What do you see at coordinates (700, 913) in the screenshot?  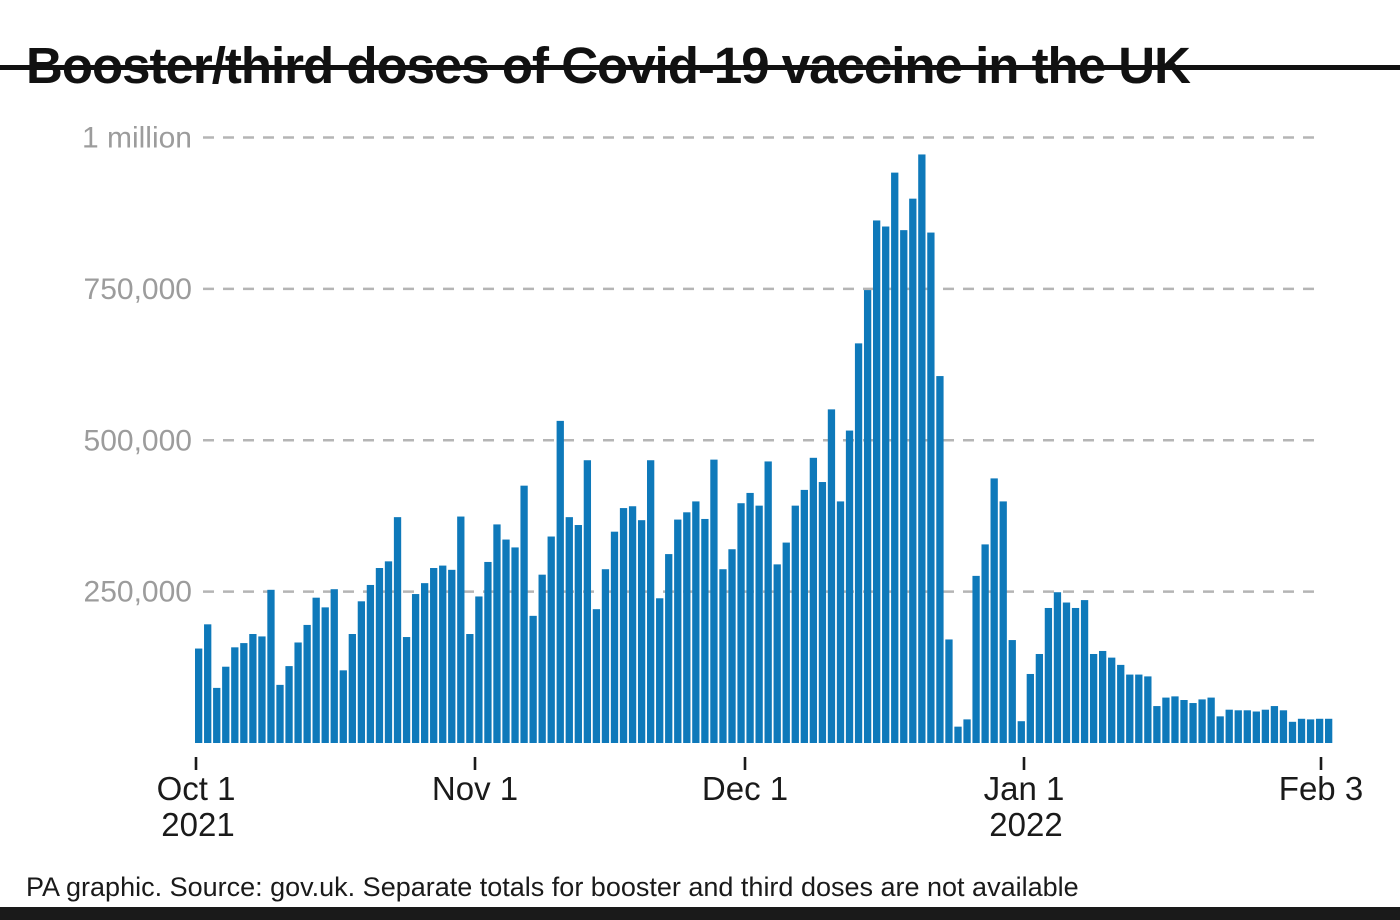 I see `bottom-bar` at bounding box center [700, 913].